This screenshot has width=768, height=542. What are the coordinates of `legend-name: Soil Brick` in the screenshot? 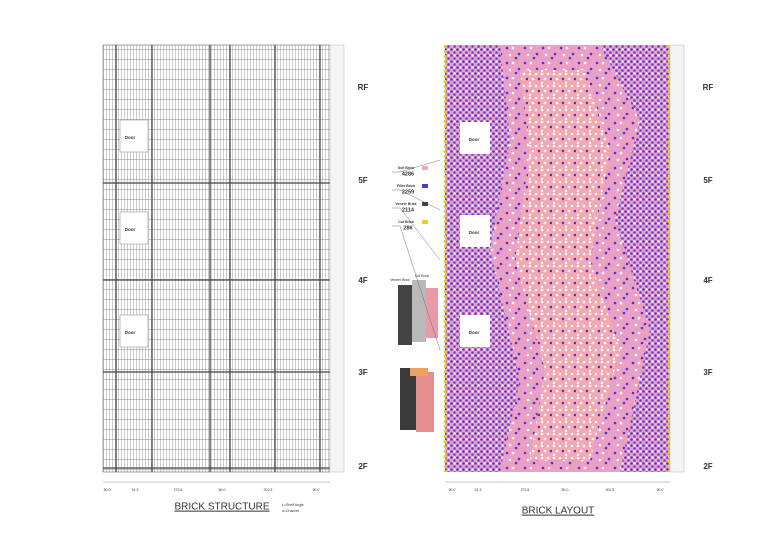 It's located at (406, 168).